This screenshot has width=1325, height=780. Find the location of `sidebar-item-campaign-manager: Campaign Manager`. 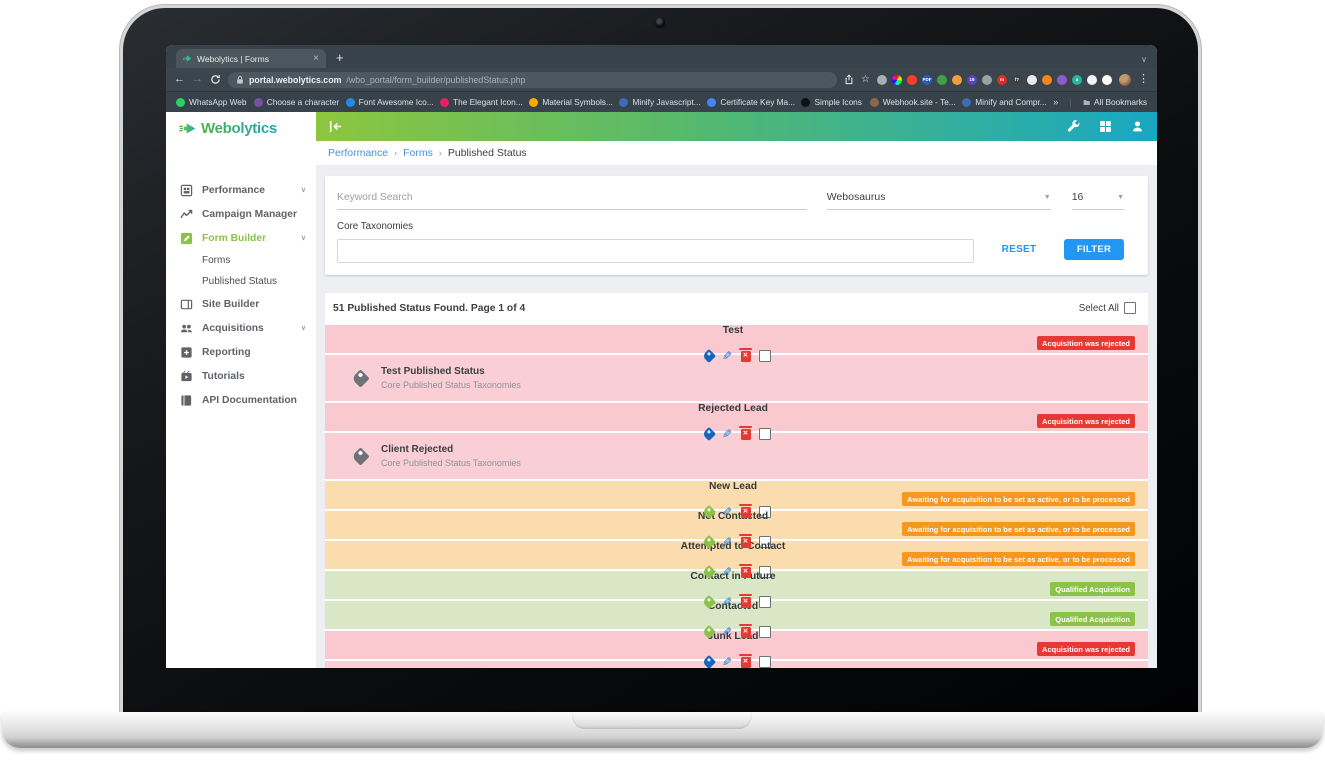

sidebar-item-campaign-manager: Campaign Manager is located at coordinates (241, 214).